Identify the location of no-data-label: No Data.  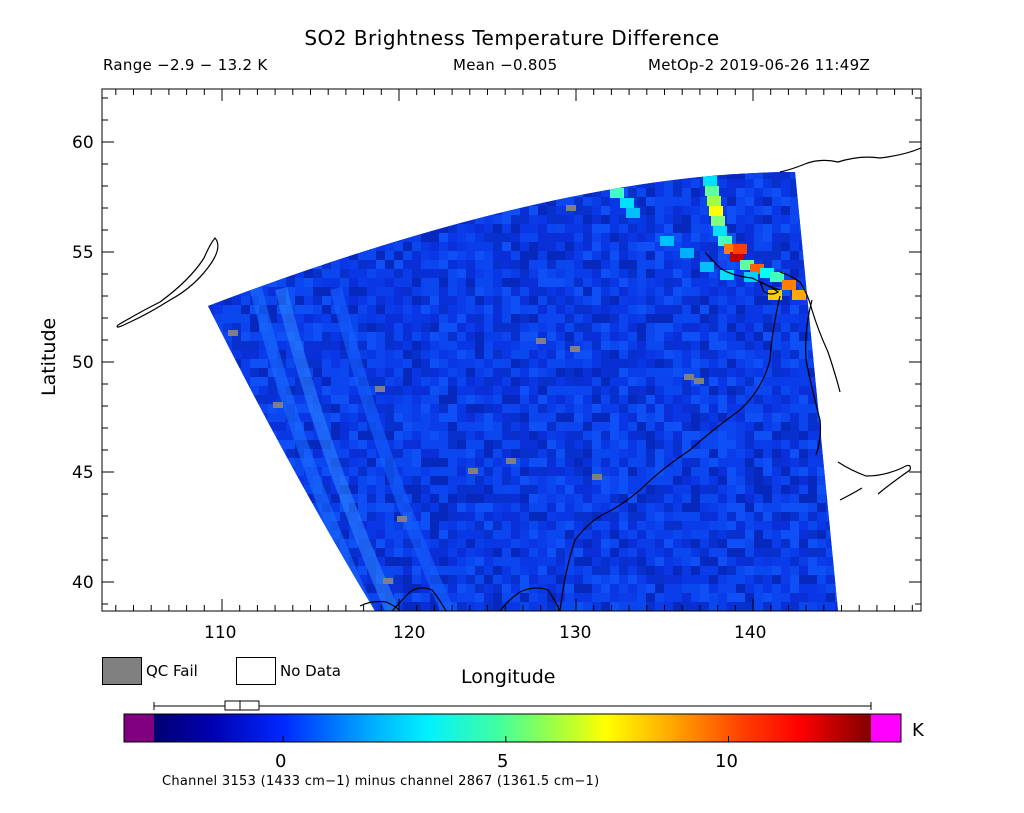
(310, 671).